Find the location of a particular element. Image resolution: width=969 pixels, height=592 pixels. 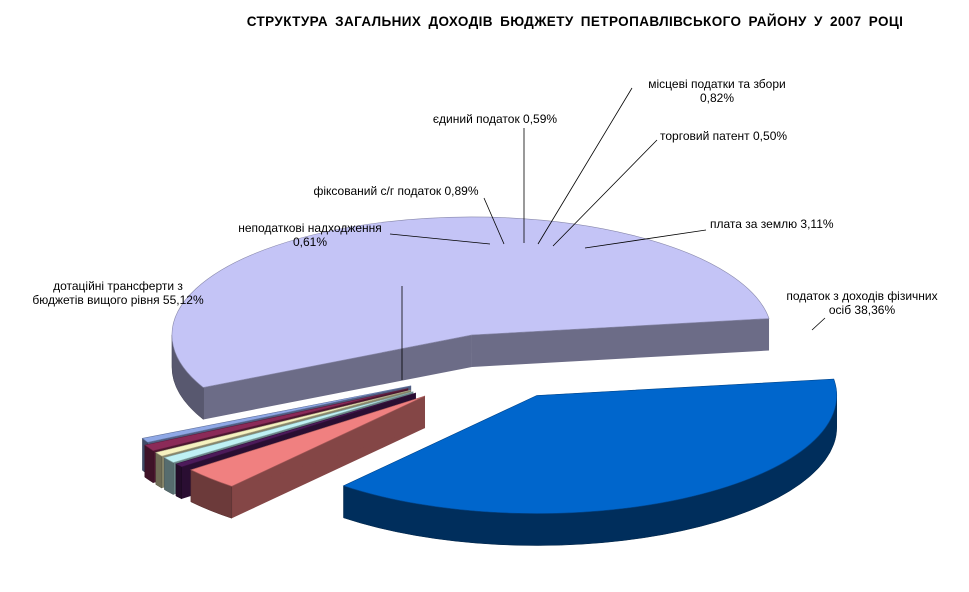

slice-label: єдиний податок 0,59% is located at coordinates (495, 119).